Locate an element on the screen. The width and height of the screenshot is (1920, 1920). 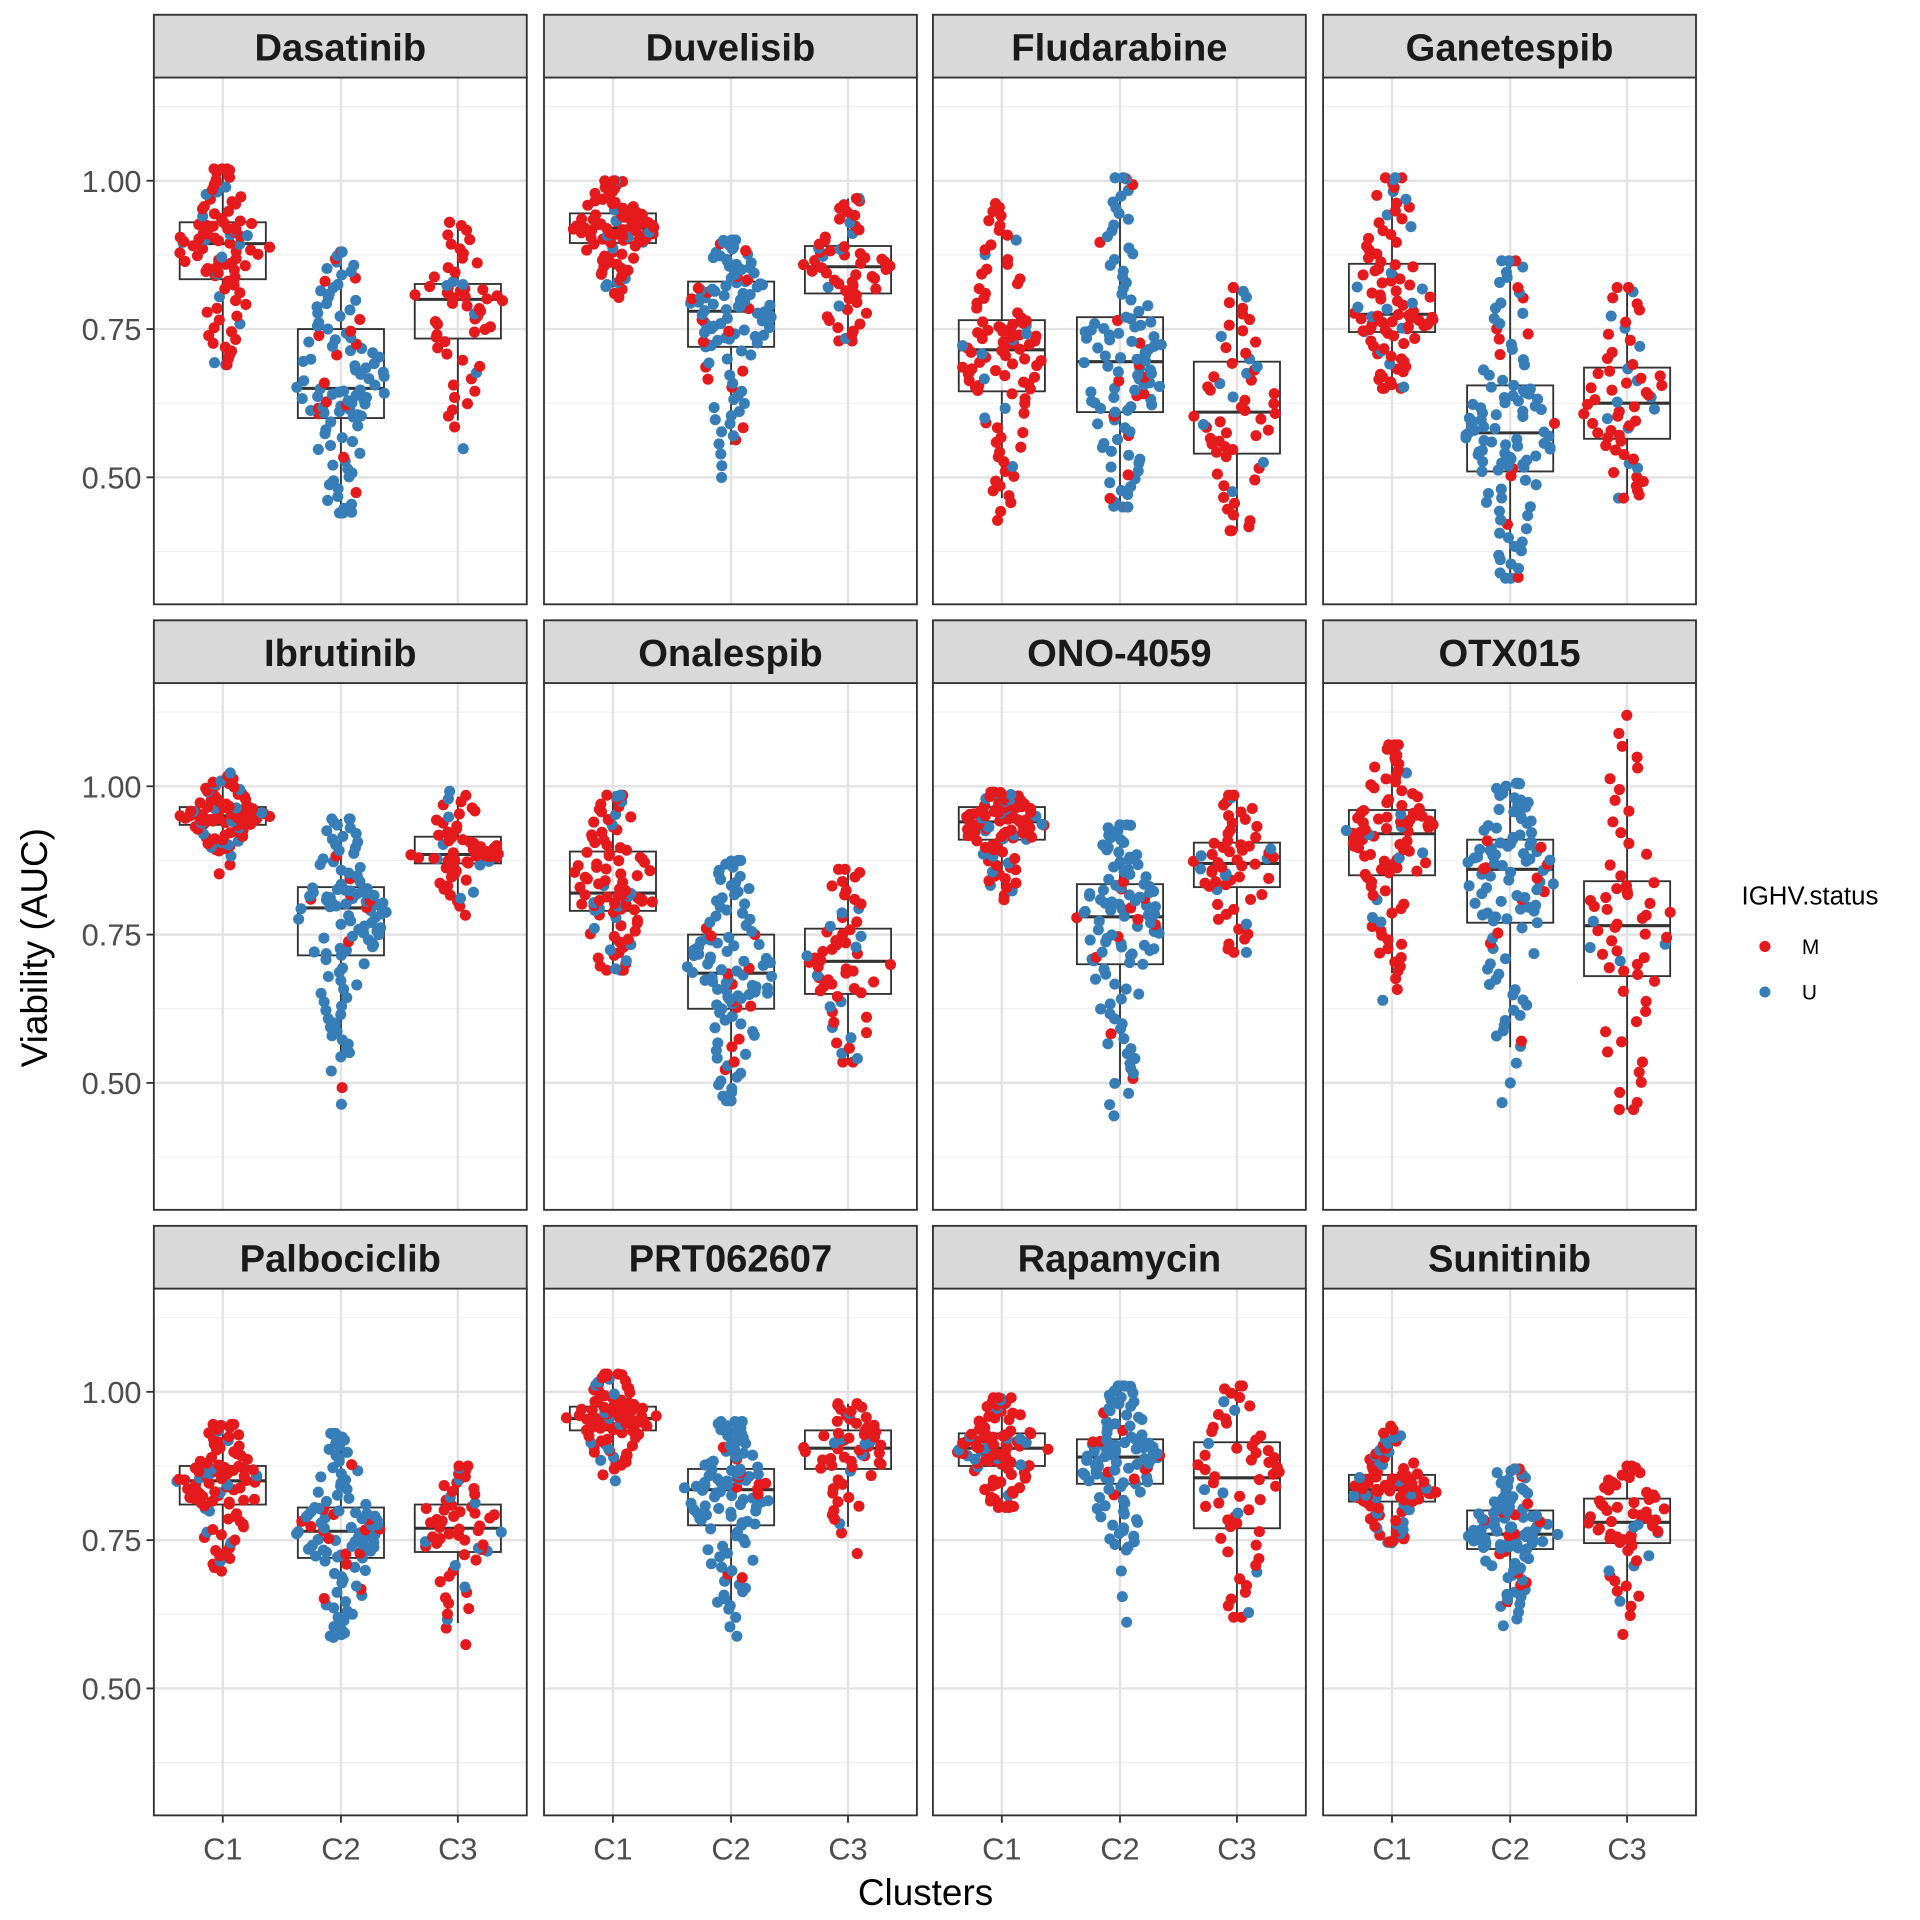
y-tick-label: 1.00 is located at coordinates (112, 786).